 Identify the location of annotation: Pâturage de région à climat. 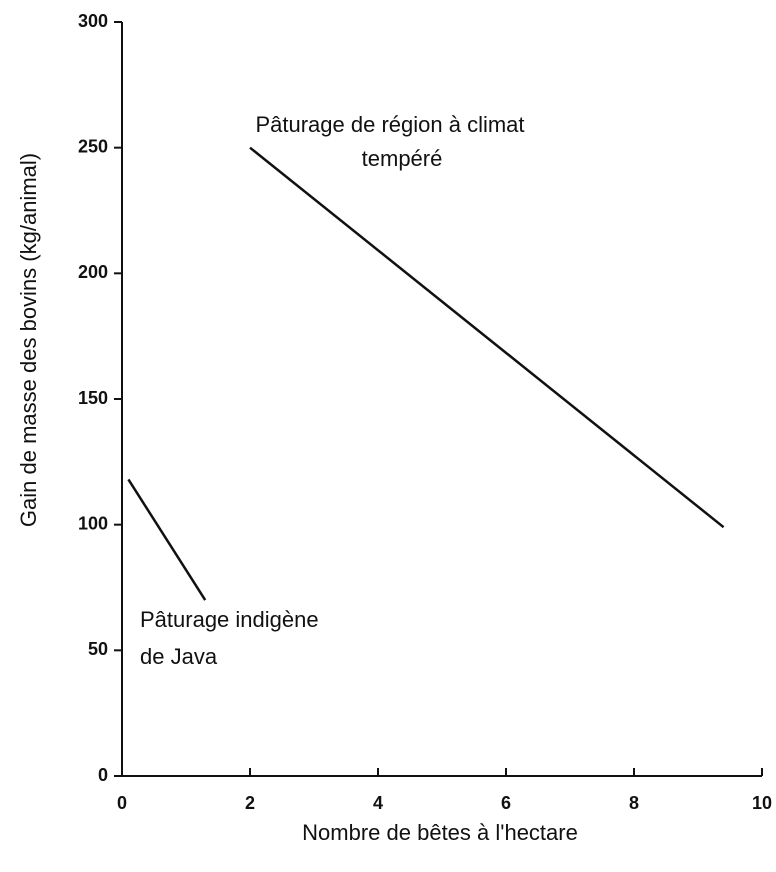
(389, 124).